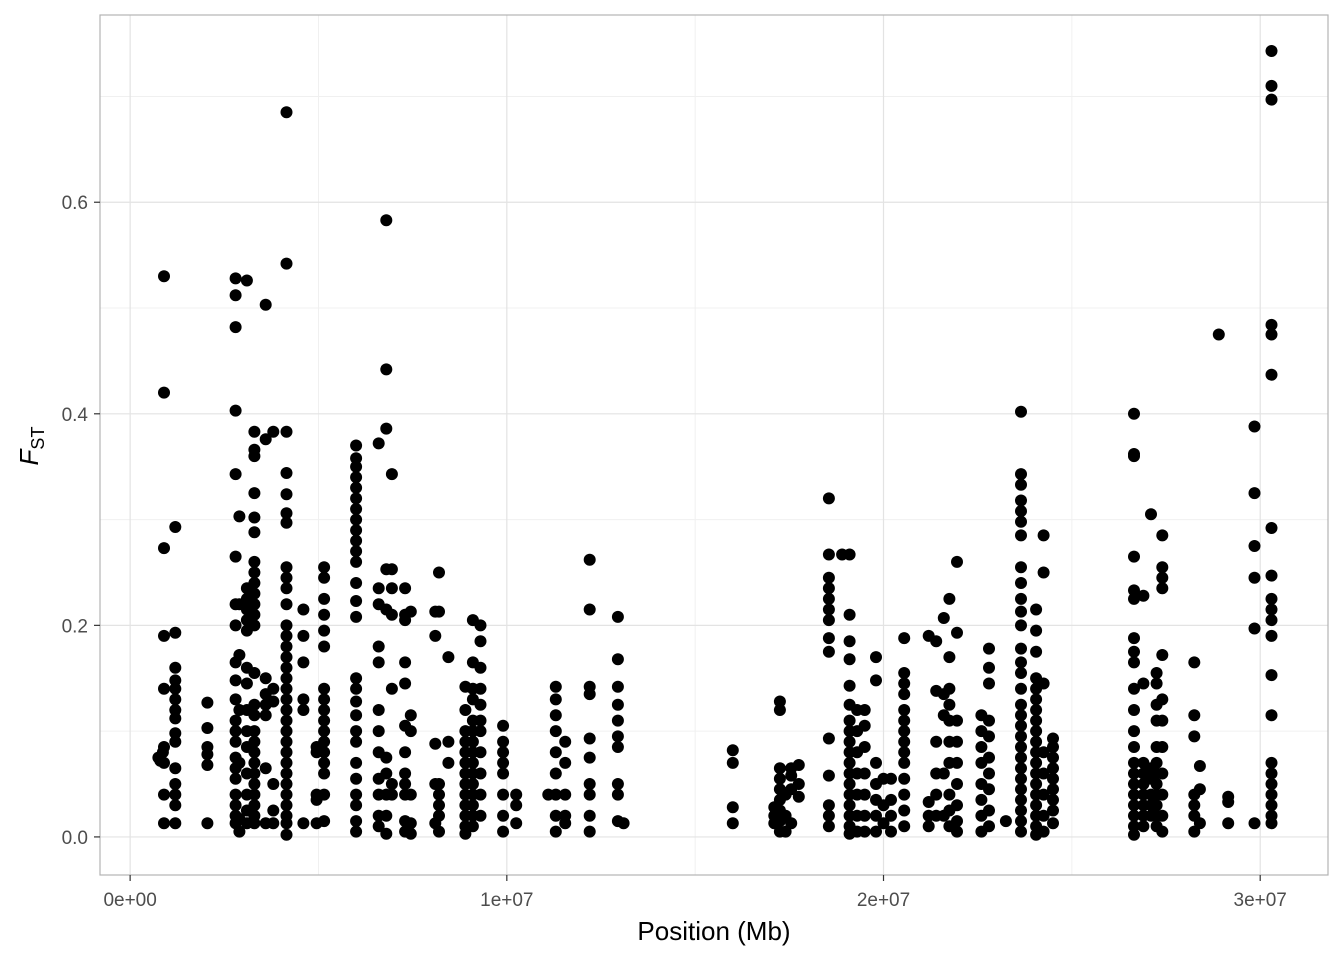  I want to click on y-tick-label: 0.0, so click(75, 838).